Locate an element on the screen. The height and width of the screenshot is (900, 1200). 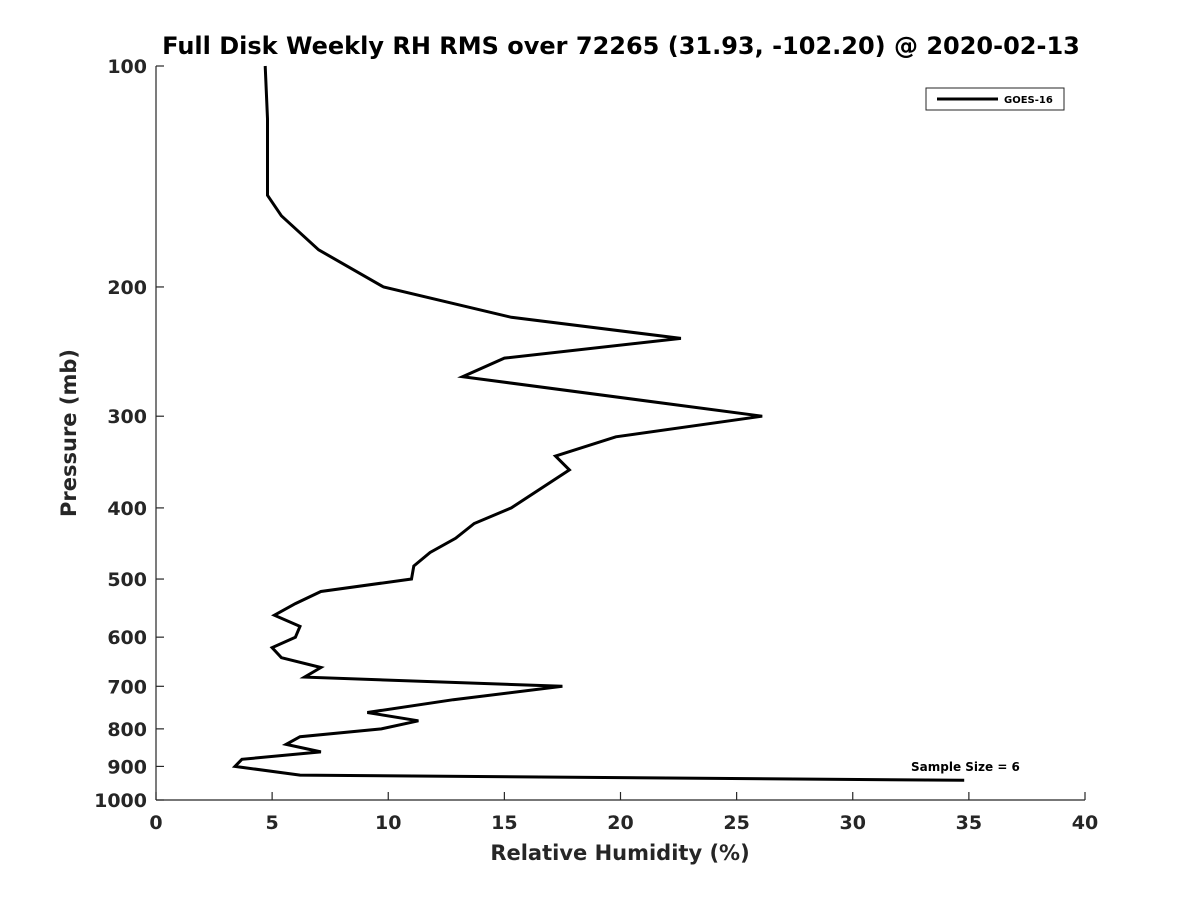
x-tick-label: 40 is located at coordinates (1085, 823).